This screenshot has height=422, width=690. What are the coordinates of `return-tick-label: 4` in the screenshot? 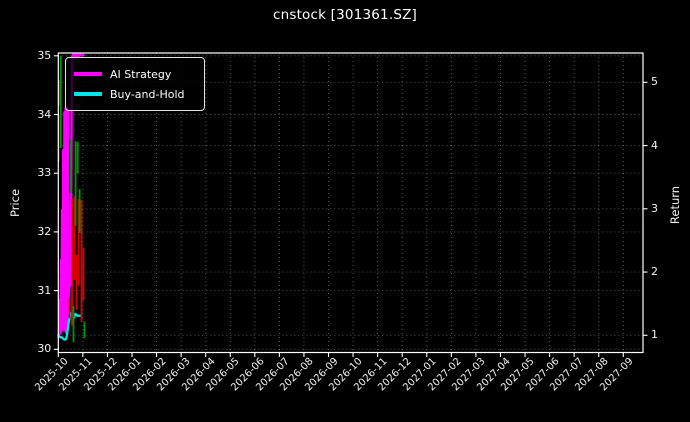 It's located at (654, 145).